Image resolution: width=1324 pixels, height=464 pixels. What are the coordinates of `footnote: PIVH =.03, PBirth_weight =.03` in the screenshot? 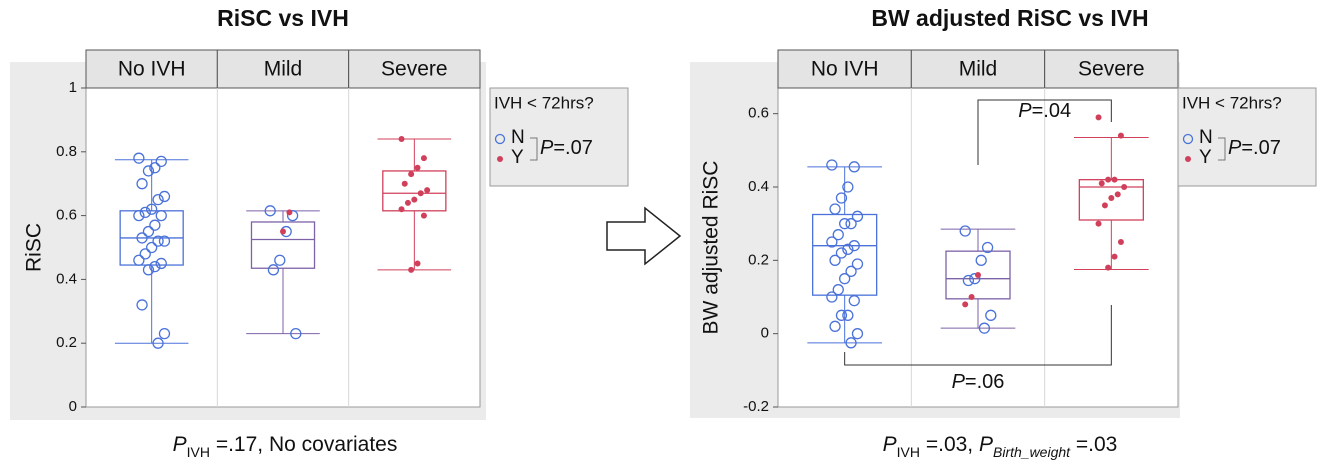 It's located at (1000, 446).